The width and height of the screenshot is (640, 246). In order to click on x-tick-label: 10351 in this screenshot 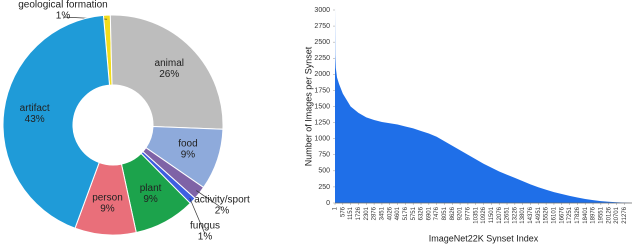, I will do `click(476, 214)`.